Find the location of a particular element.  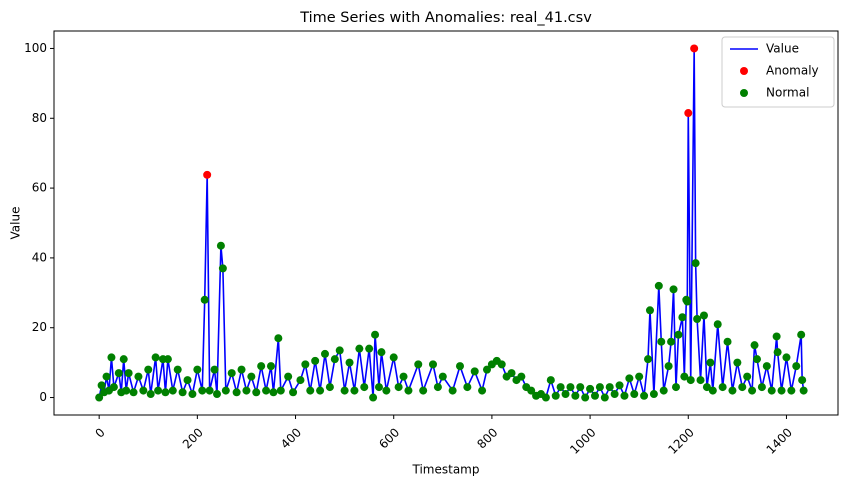

y-axis-label: Value is located at coordinates (16, 223).